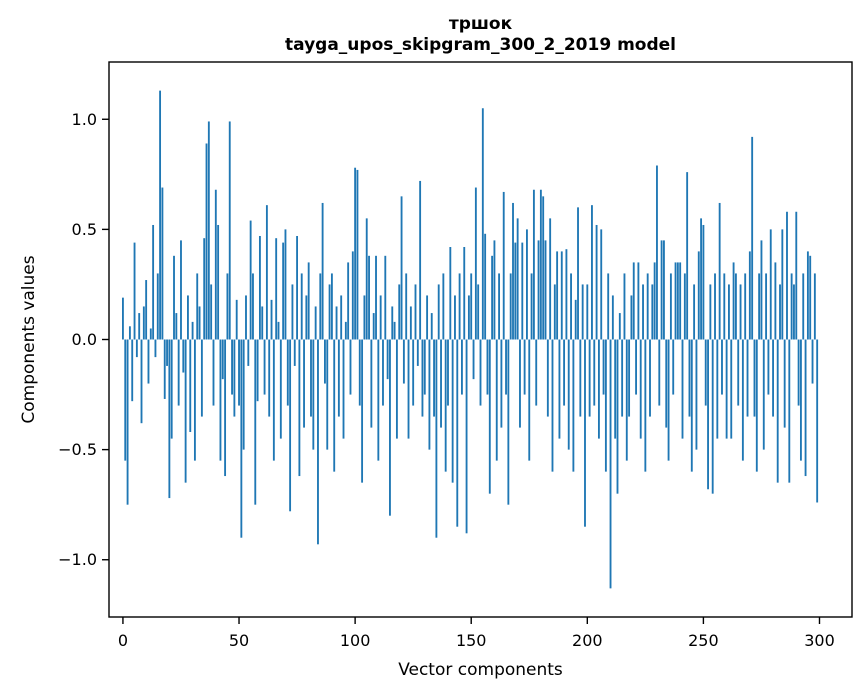 This screenshot has width=867, height=696. Describe the element at coordinates (84, 339) in the screenshot. I see `y-tick-label: 0.0` at that location.